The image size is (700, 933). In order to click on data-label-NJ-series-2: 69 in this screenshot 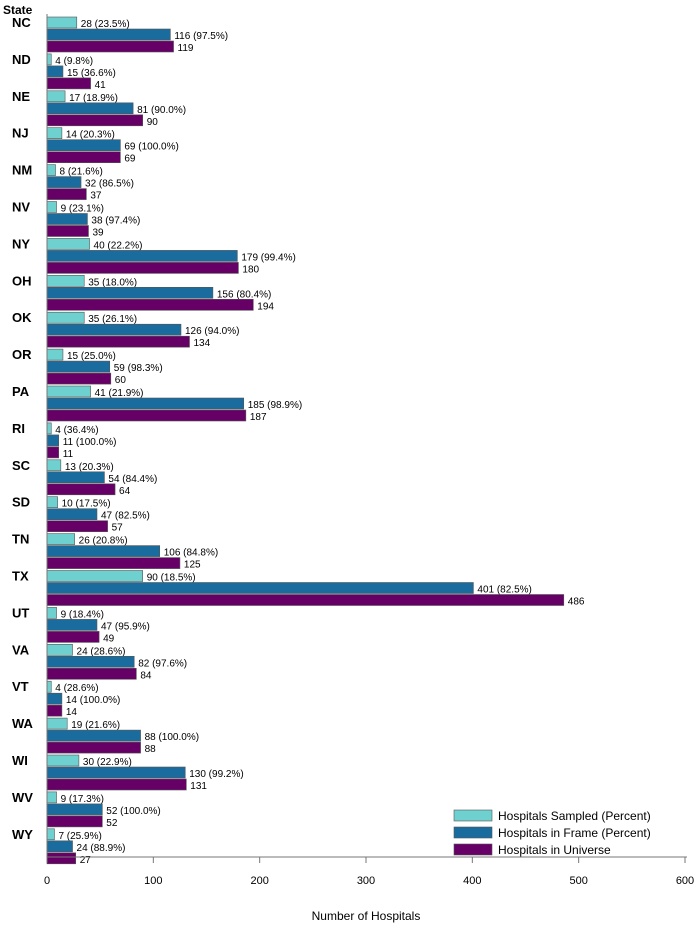, I will do `click(130, 159)`.